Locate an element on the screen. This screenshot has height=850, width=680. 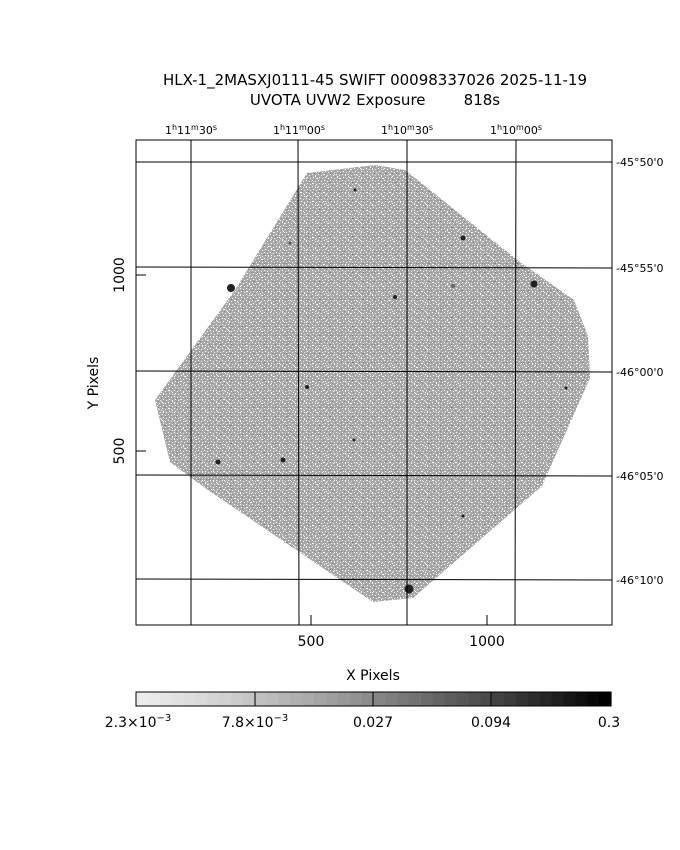
colorbar-labels: 2.3×10⁻³ 7.8×10⁻³ 0.027 0.094 0.3 is located at coordinates (362, 722).